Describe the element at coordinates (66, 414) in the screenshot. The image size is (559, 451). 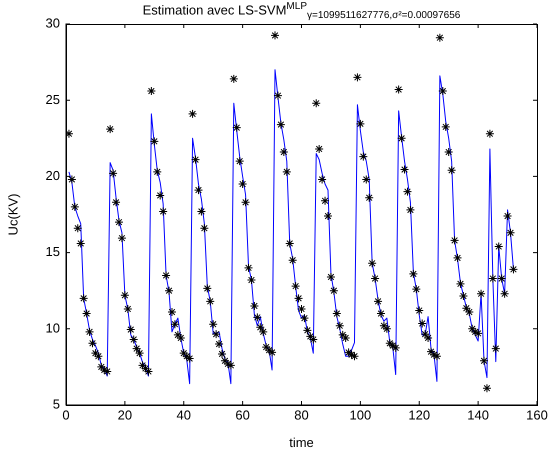
I see `x-tick-label: 0` at that location.